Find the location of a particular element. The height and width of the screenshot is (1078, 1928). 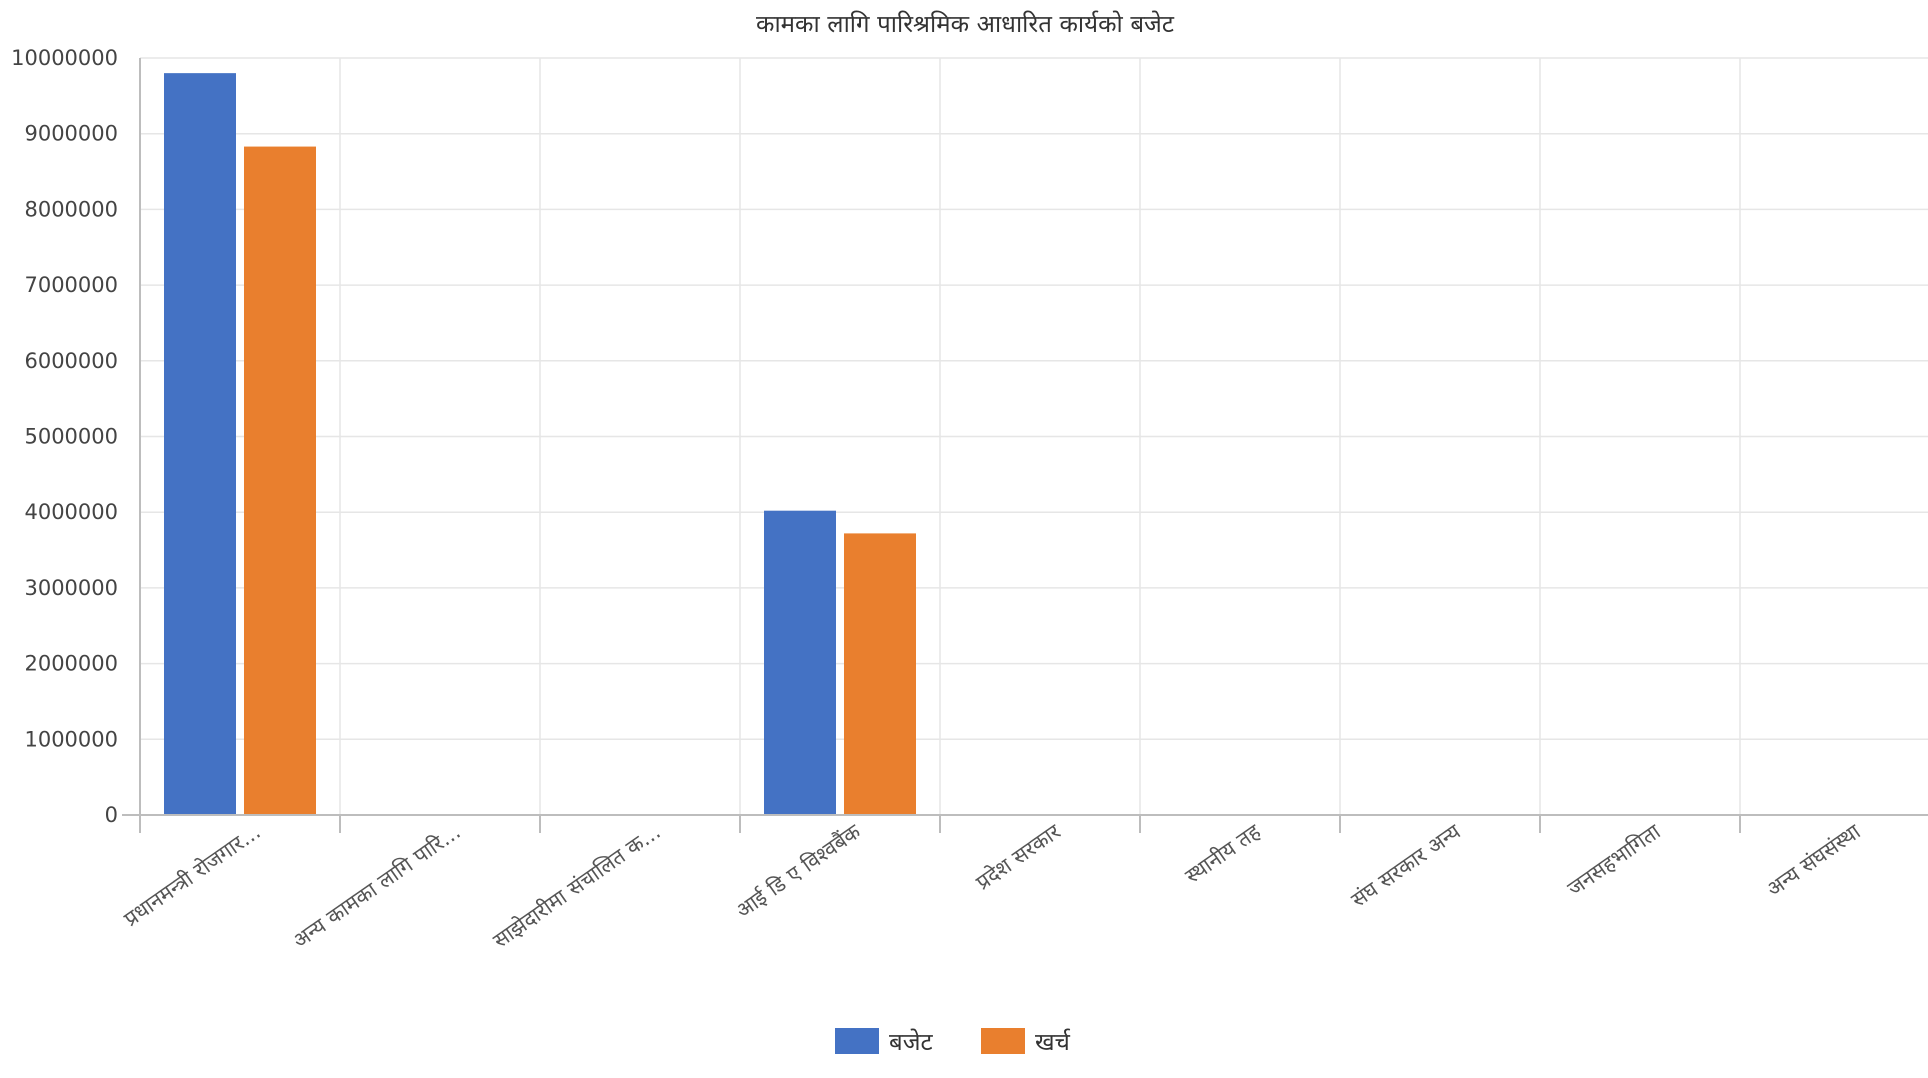

x-tick-label: प्रदेश सरकार is located at coordinates (1019, 857).